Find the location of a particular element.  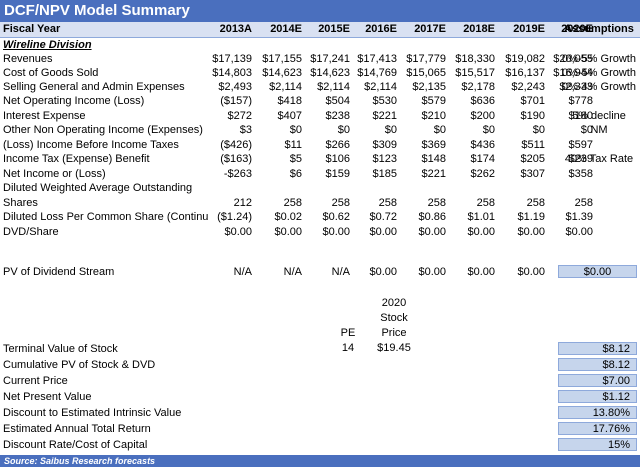

summary-label: Current Price is located at coordinates (35, 381).